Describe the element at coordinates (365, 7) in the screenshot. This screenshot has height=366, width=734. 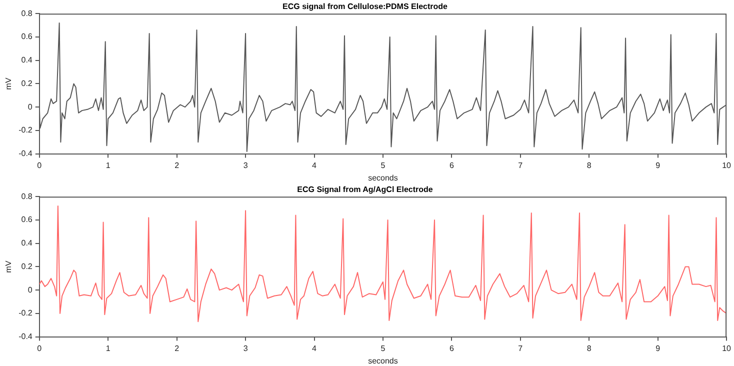
I see `chart-title: ECG signal from Cellulose:PDMS Electrode` at that location.